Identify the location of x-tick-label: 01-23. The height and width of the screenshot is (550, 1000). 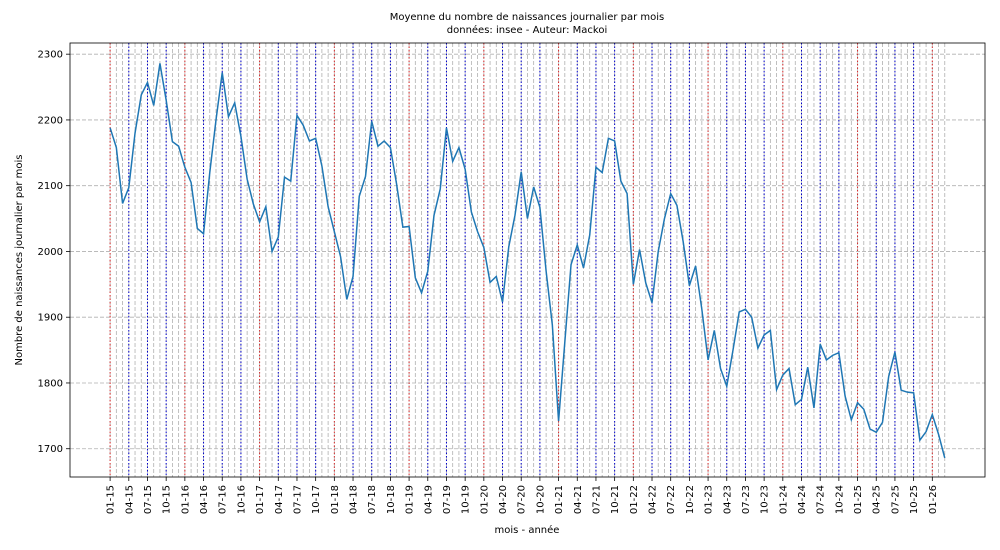
(709, 499).